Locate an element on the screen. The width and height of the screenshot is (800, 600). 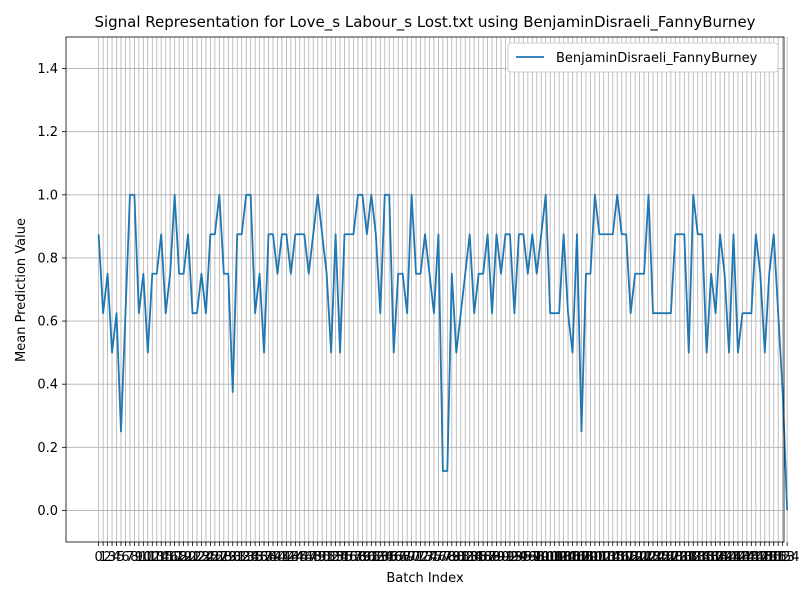
legend: BenjaminDisraeli_FannyBurney is located at coordinates (643, 57).